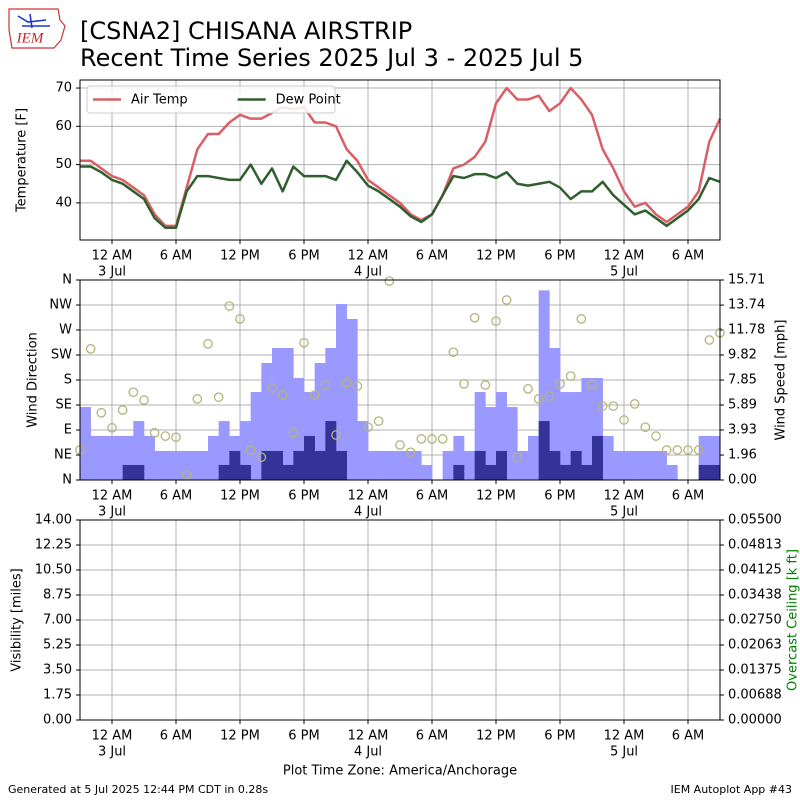  What do you see at coordinates (112, 752) in the screenshot?
I see `x-date-label: 3 Jul` at bounding box center [112, 752].